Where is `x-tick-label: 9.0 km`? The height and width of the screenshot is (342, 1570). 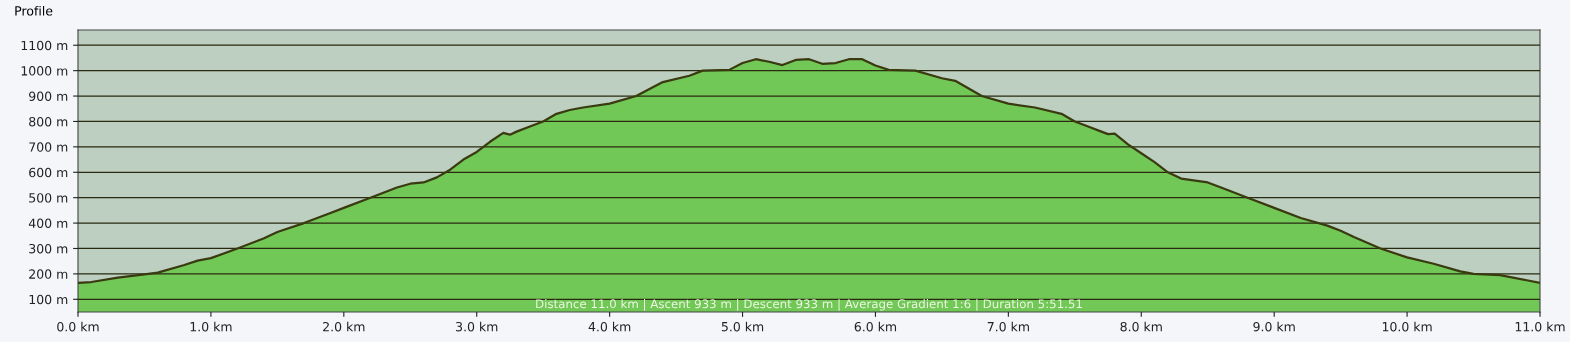
x-tick-label: 9.0 km is located at coordinates (1274, 326).